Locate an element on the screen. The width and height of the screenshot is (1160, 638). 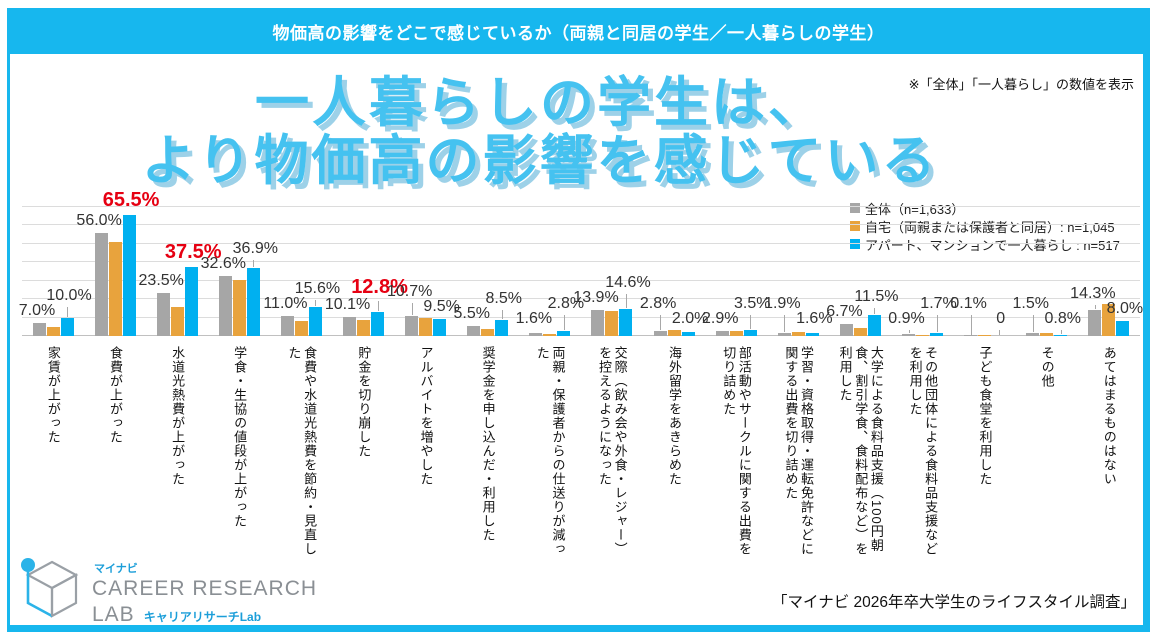
legend-item-solo: アパート、マンションで一人暮らし : n=517 is located at coordinates (985, 244).